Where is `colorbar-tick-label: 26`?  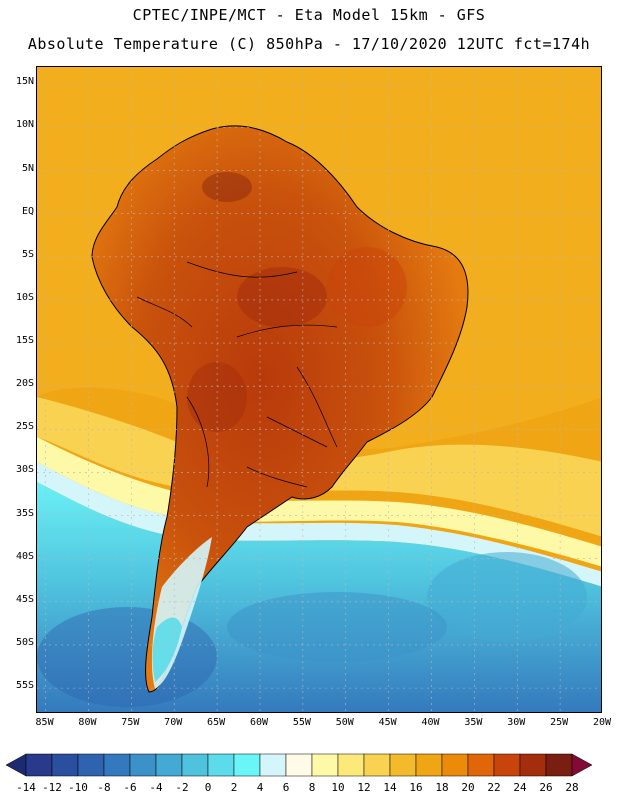 colorbar-tick-label: 26 is located at coordinates (546, 787).